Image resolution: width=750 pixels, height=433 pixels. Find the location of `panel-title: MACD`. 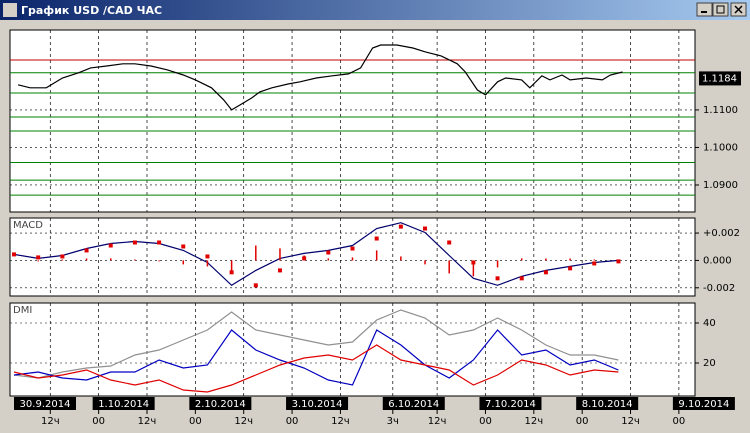

panel-title: MACD is located at coordinates (28, 225).